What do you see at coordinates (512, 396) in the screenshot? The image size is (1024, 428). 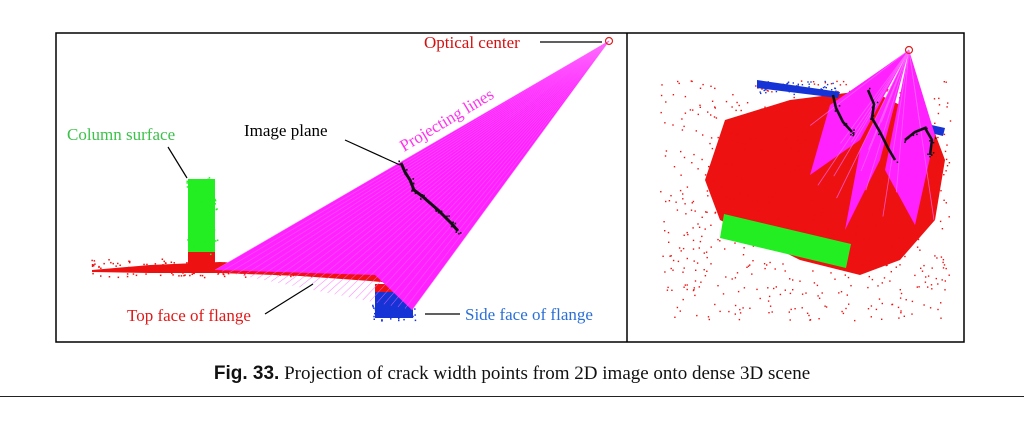 I see `caption-rule` at bounding box center [512, 396].